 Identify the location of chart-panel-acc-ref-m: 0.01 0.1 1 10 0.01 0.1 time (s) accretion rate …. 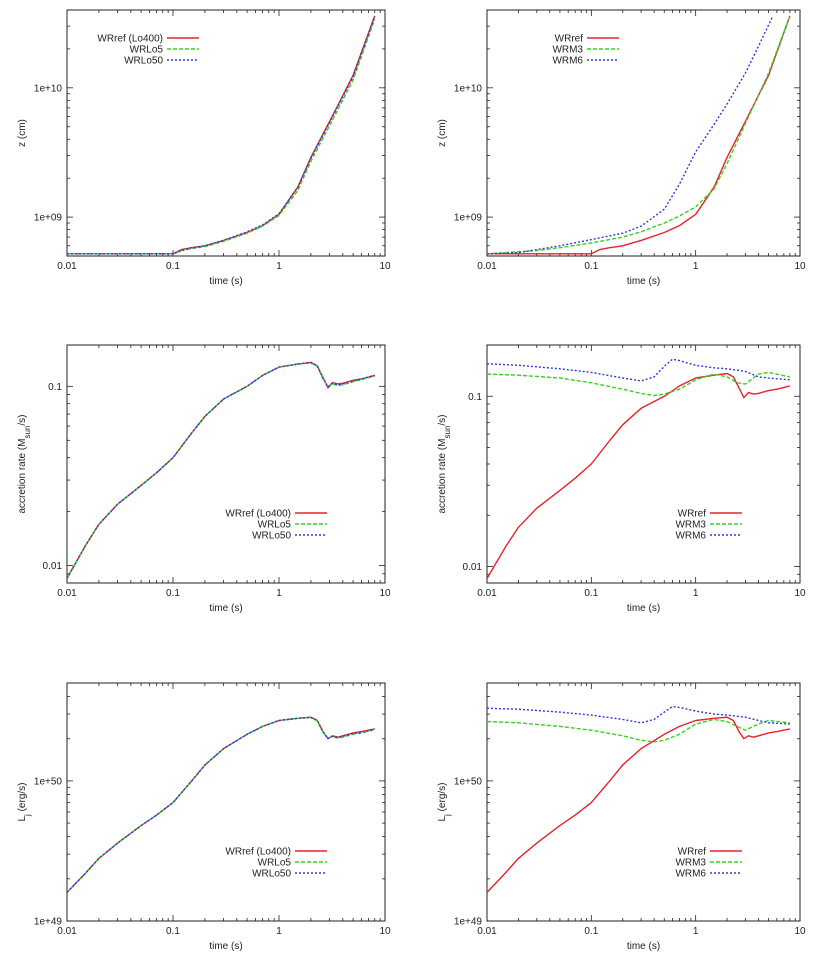
(621, 479).